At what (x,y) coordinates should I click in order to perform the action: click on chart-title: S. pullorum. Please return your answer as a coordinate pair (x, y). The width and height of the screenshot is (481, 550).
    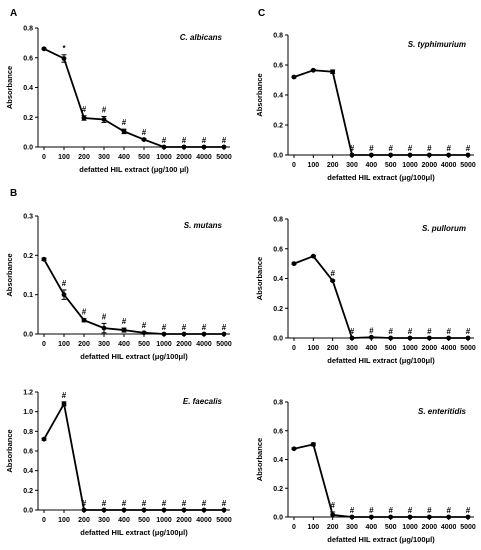
    Looking at the image, I should click on (444, 228).